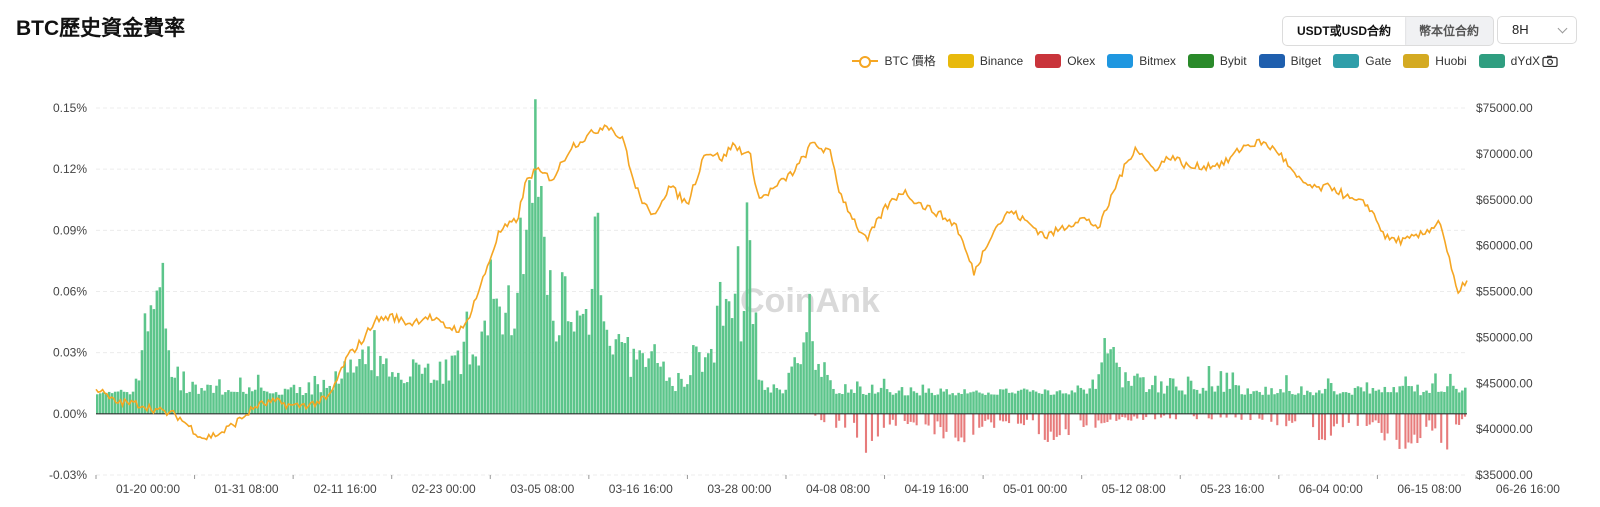  Describe the element at coordinates (1217, 60) in the screenshot. I see `legend-bybit: Bybit` at that location.